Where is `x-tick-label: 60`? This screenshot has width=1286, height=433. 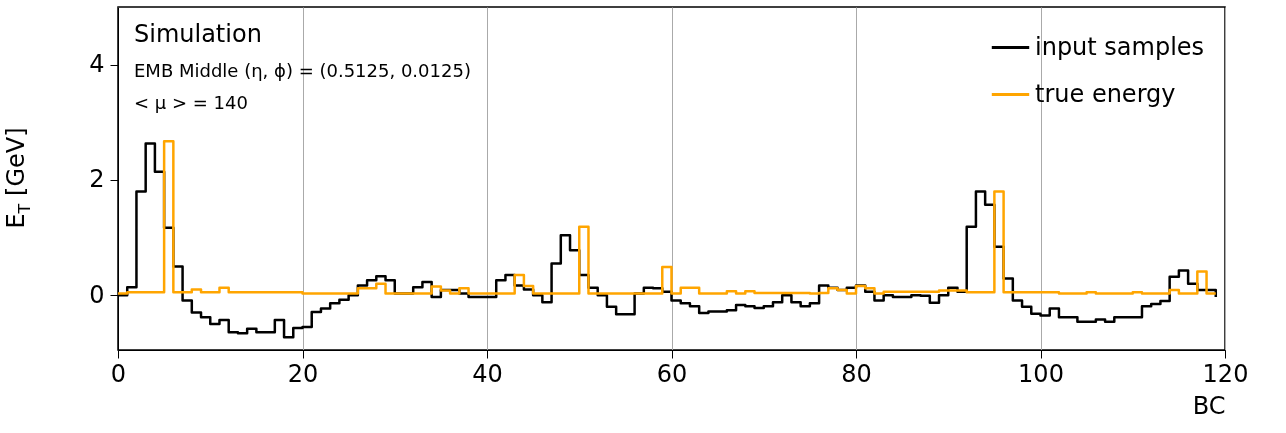 x-tick-label: 60 is located at coordinates (672, 373).